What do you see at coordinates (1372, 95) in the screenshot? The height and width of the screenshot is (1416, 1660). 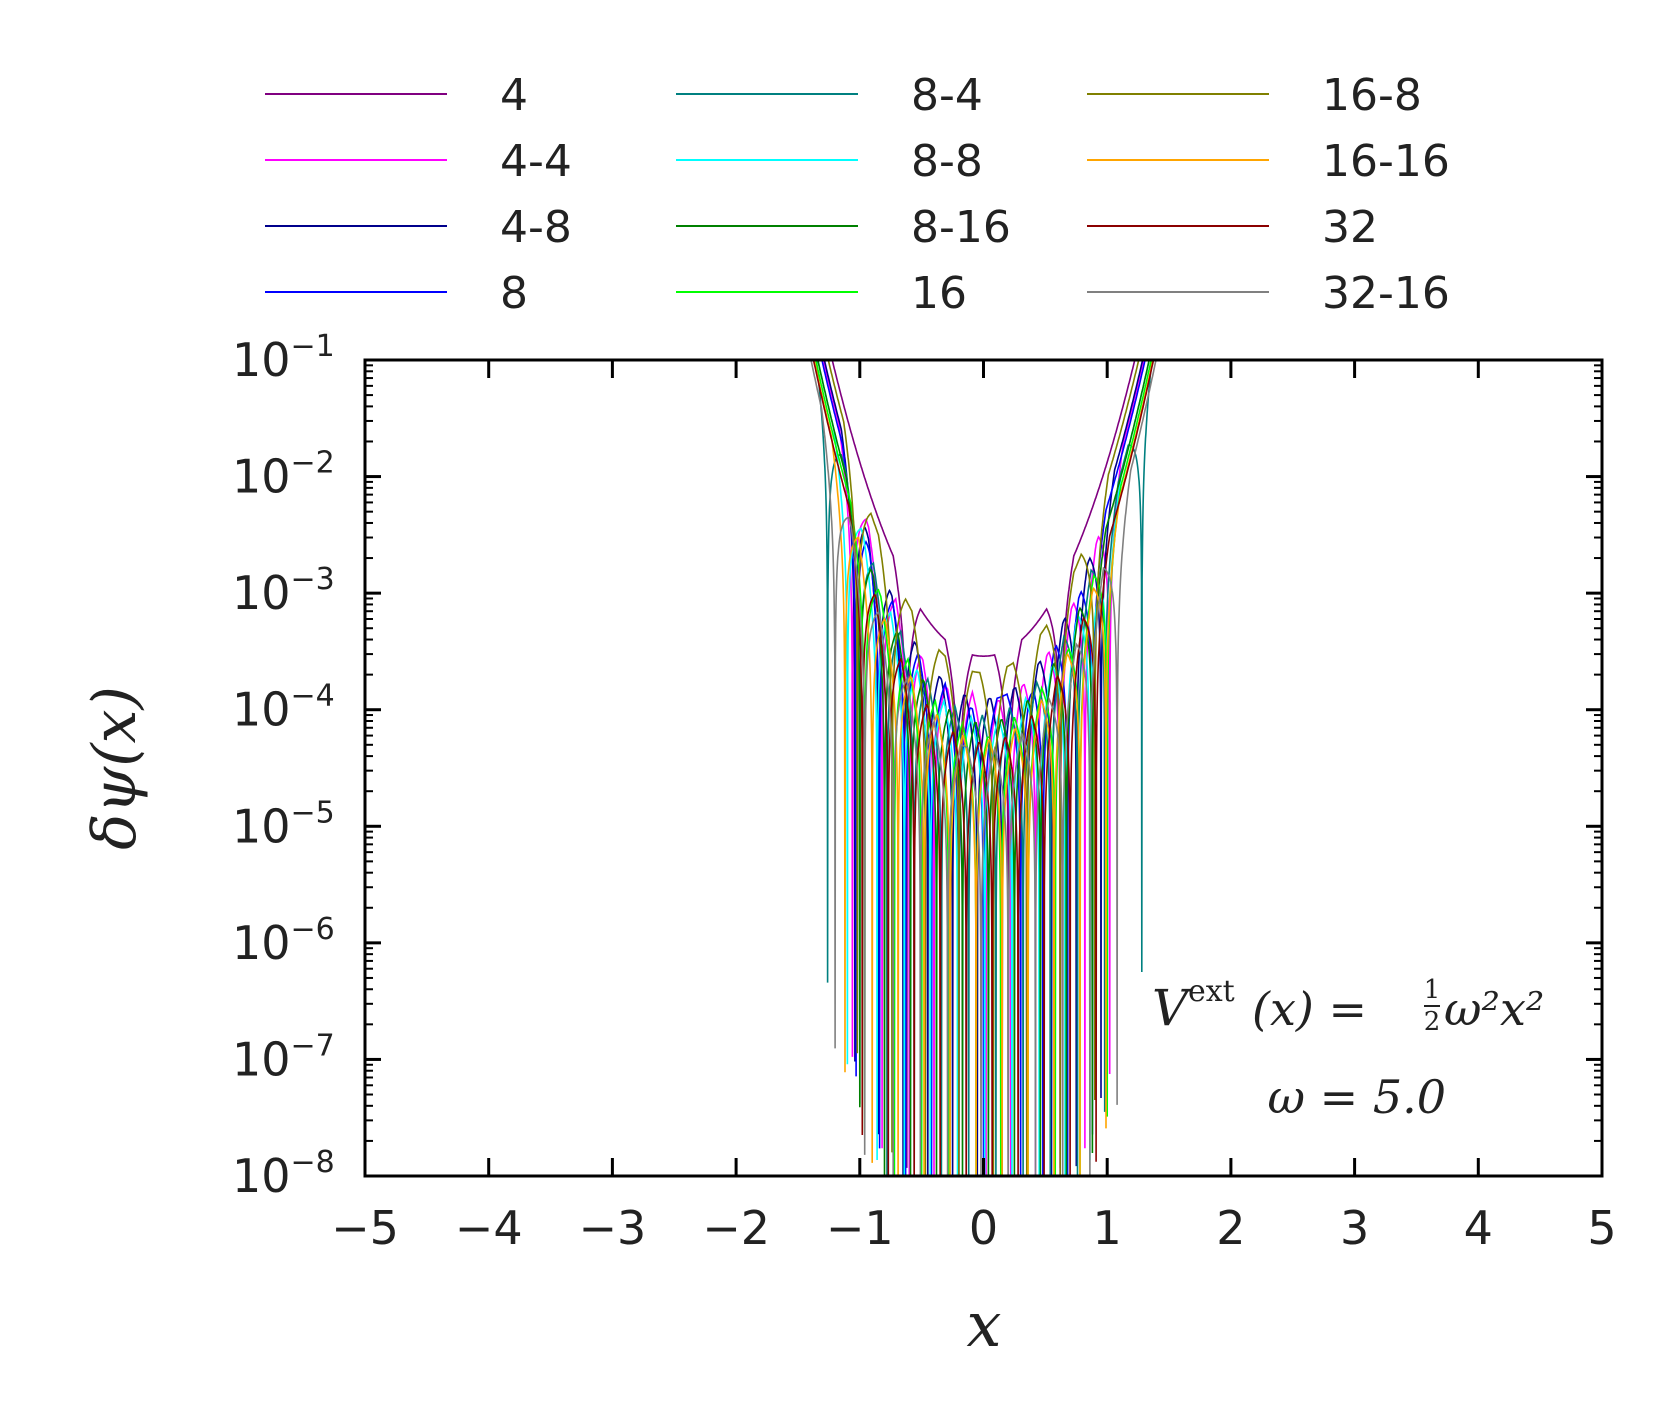 I see `legend-label: 16-8` at bounding box center [1372, 95].